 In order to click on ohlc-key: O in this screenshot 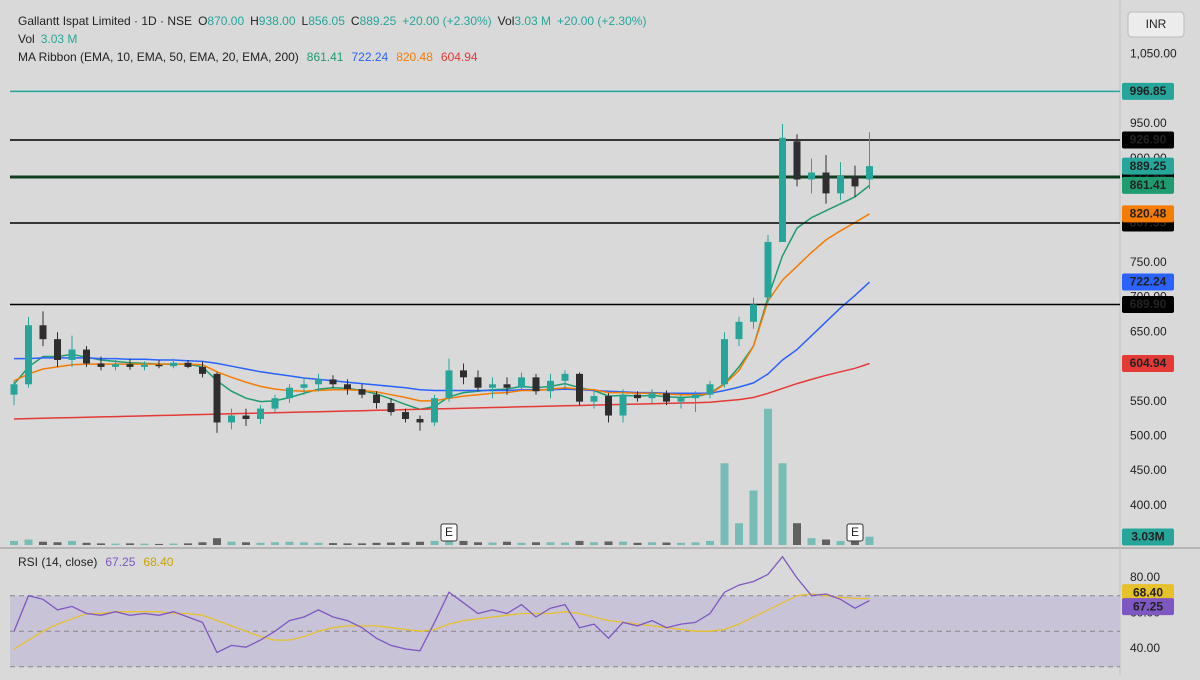, I will do `click(202, 21)`.